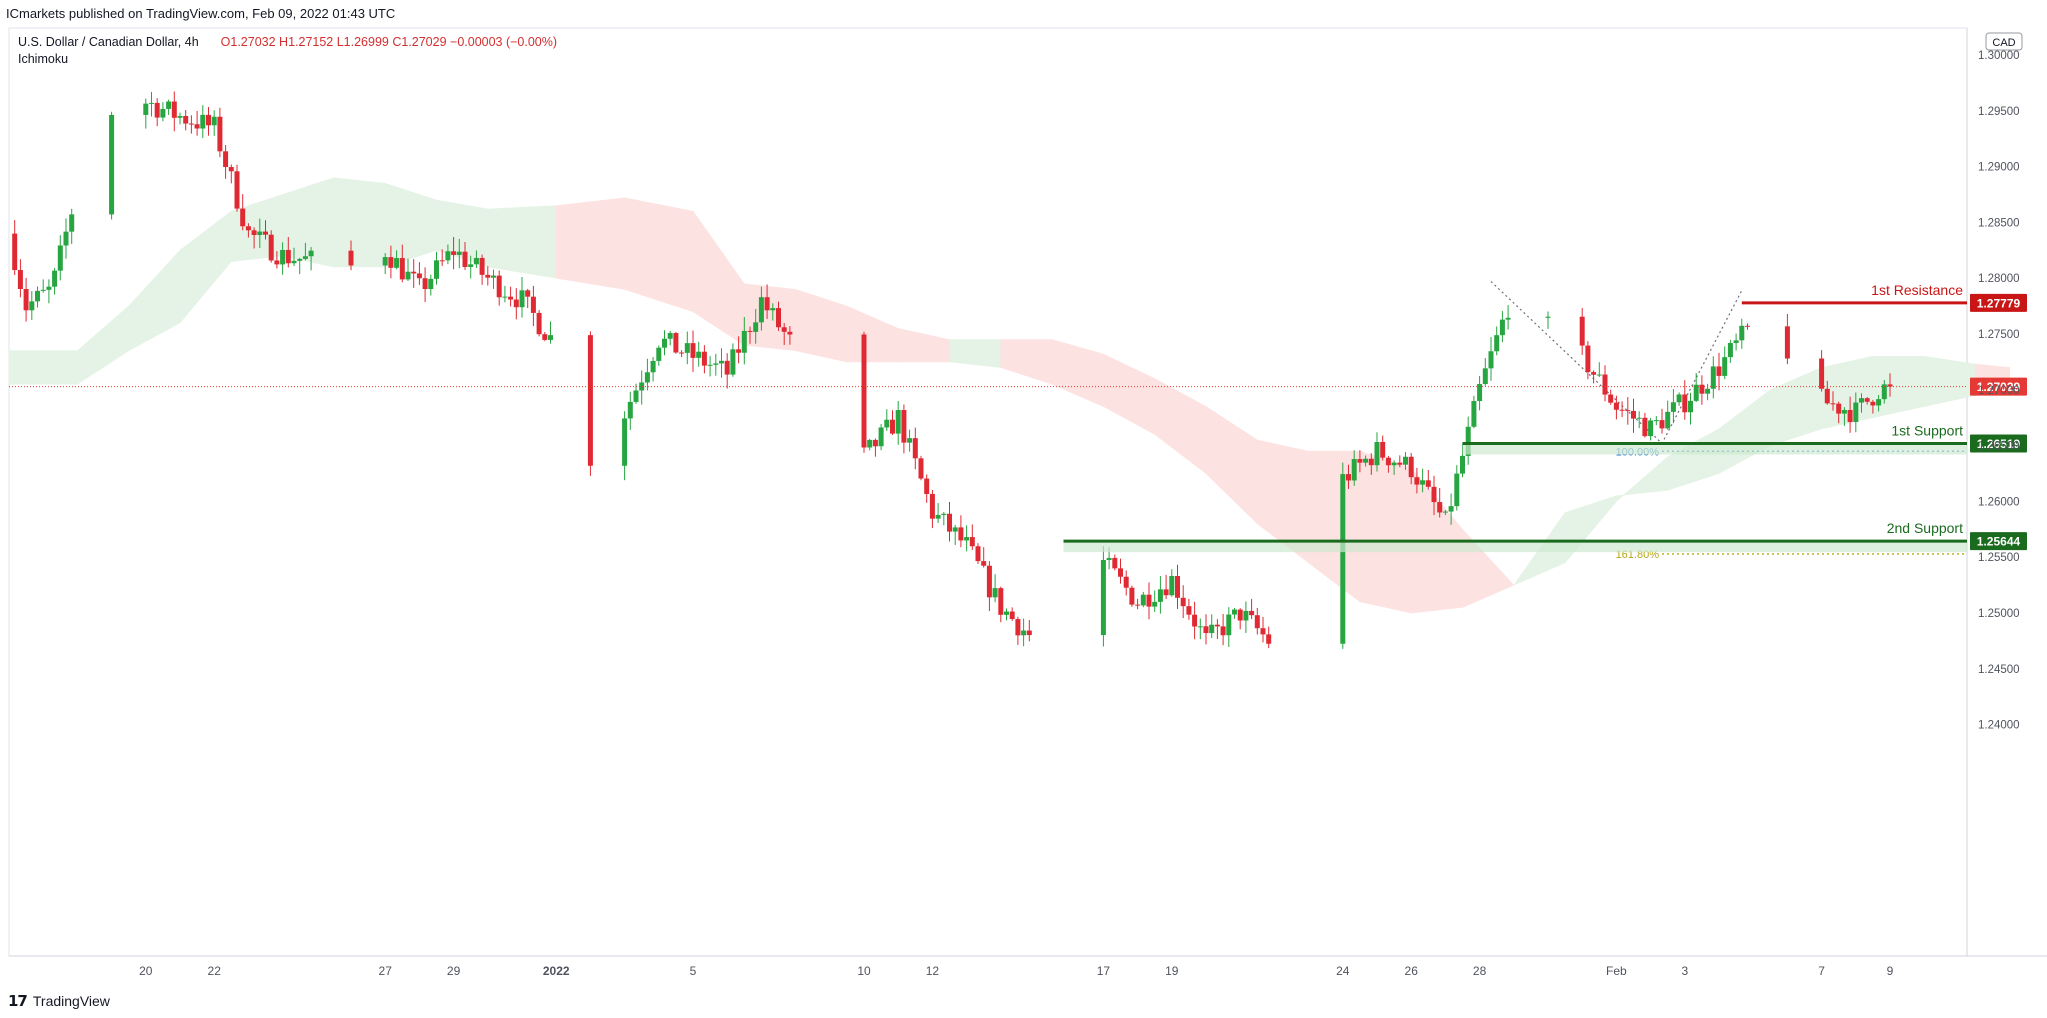 Image resolution: width=2047 pixels, height=1018 pixels. What do you see at coordinates (1821, 971) in the screenshot?
I see `x-tick-label-15: 7` at bounding box center [1821, 971].